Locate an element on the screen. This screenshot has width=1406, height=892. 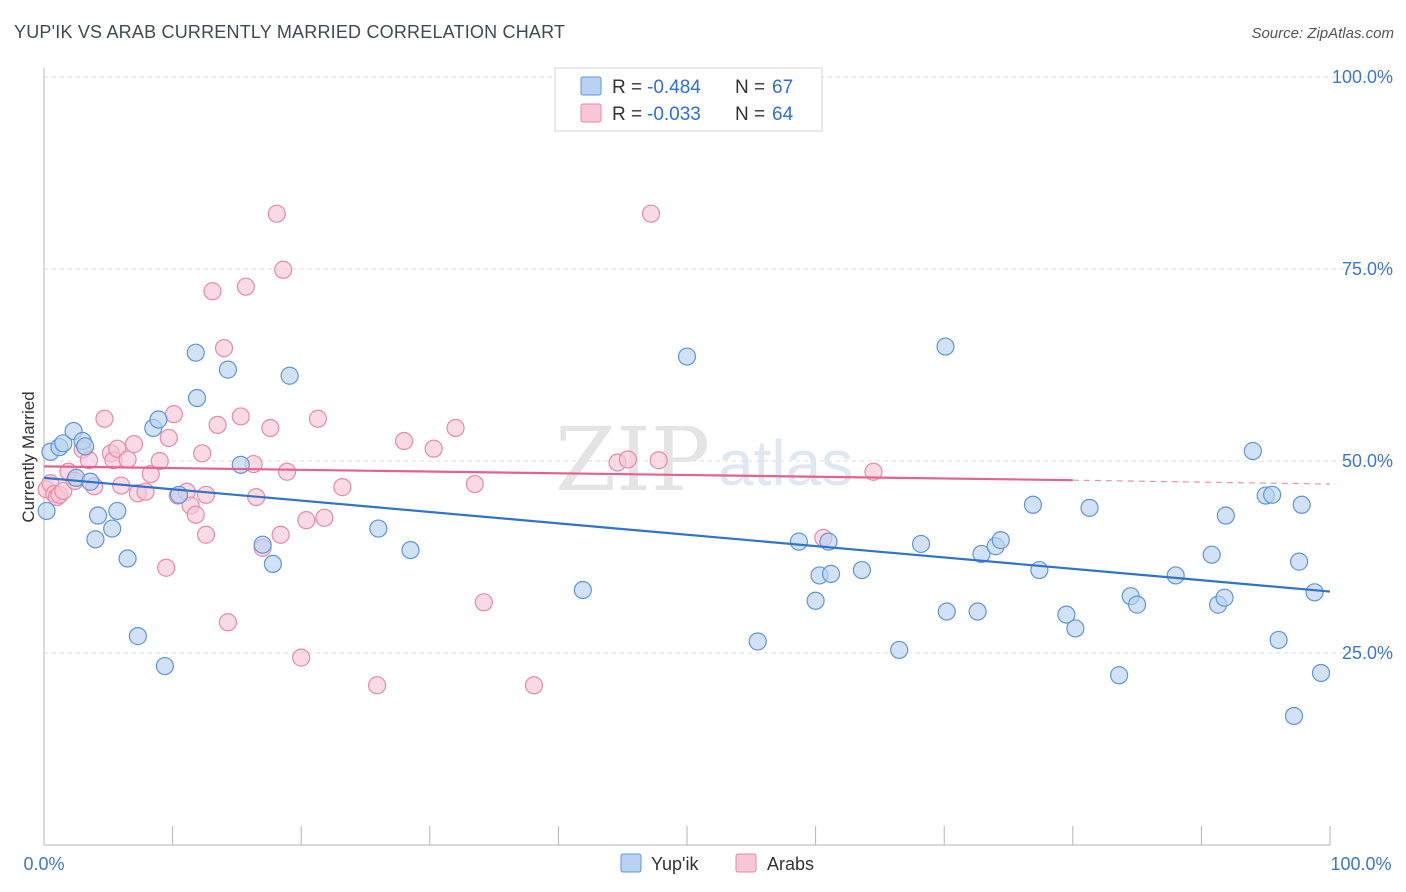
trend-line-yupik is located at coordinates (687, 534).